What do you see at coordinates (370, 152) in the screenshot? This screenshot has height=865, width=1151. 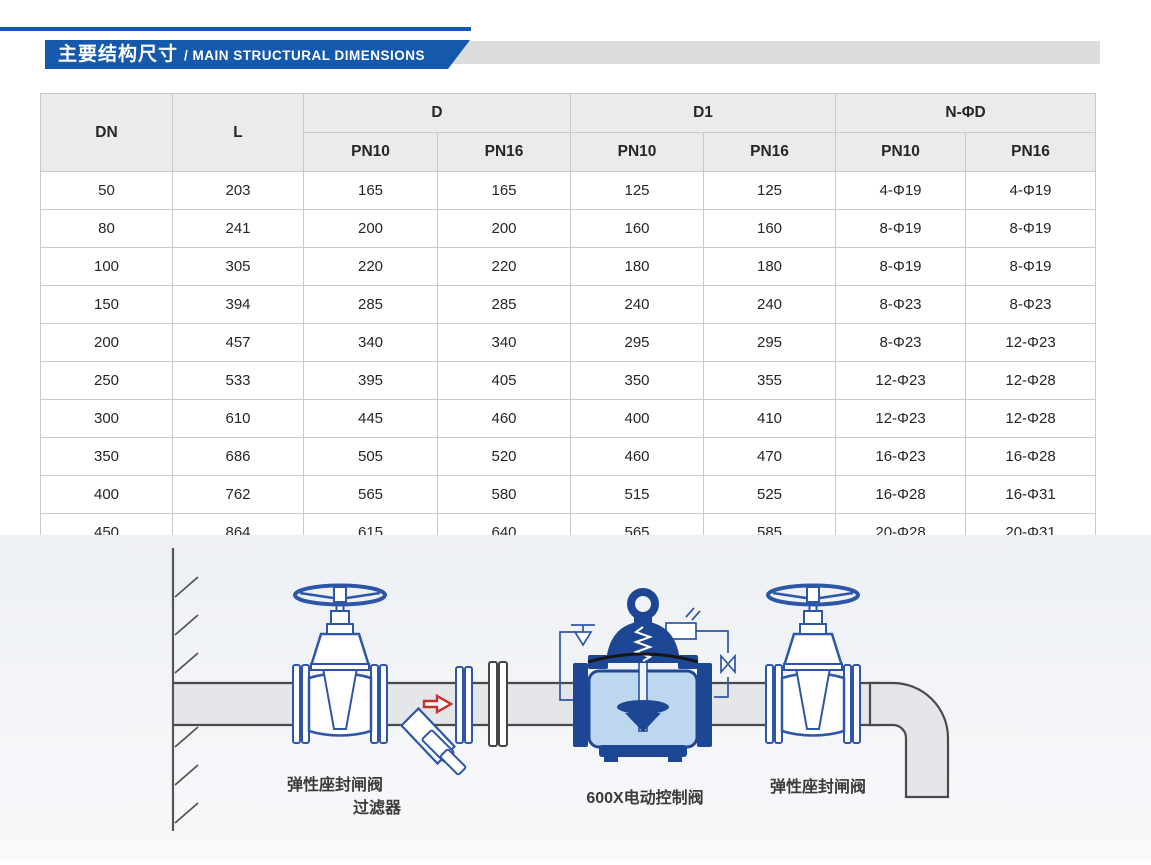 I see `col-header-d-pn10: PN10` at bounding box center [370, 152].